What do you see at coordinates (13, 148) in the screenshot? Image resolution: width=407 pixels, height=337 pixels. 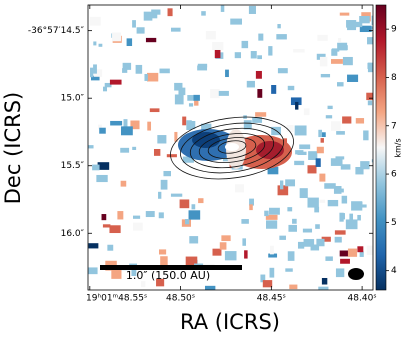 I see `y-axis-label: Dec (ICRS)` at bounding box center [13, 148].